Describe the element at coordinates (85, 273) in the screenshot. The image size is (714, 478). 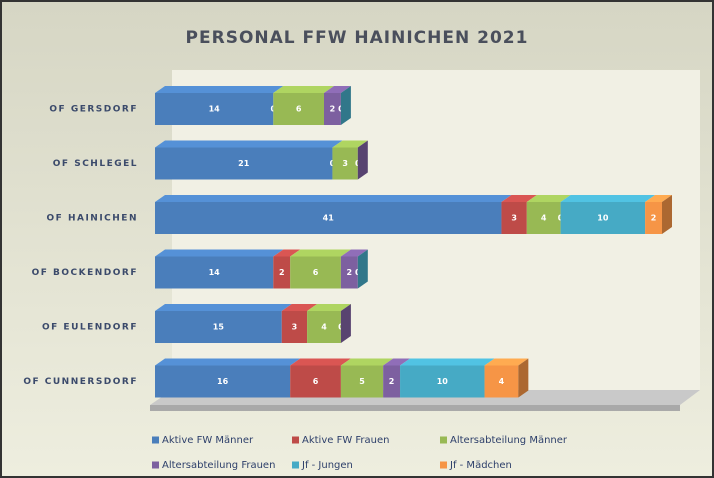
I see `category-label: OF BOCKENDORF` at that location.